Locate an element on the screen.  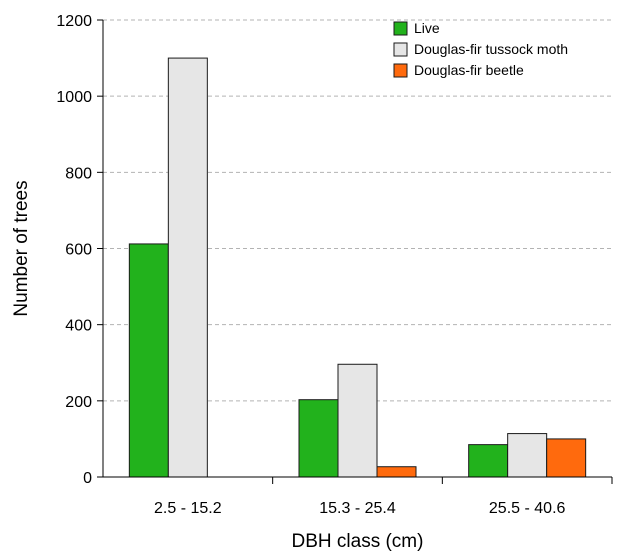
y-axis-ticks: 0 200 400 600 800 1000 1200 is located at coordinates (79, 250).